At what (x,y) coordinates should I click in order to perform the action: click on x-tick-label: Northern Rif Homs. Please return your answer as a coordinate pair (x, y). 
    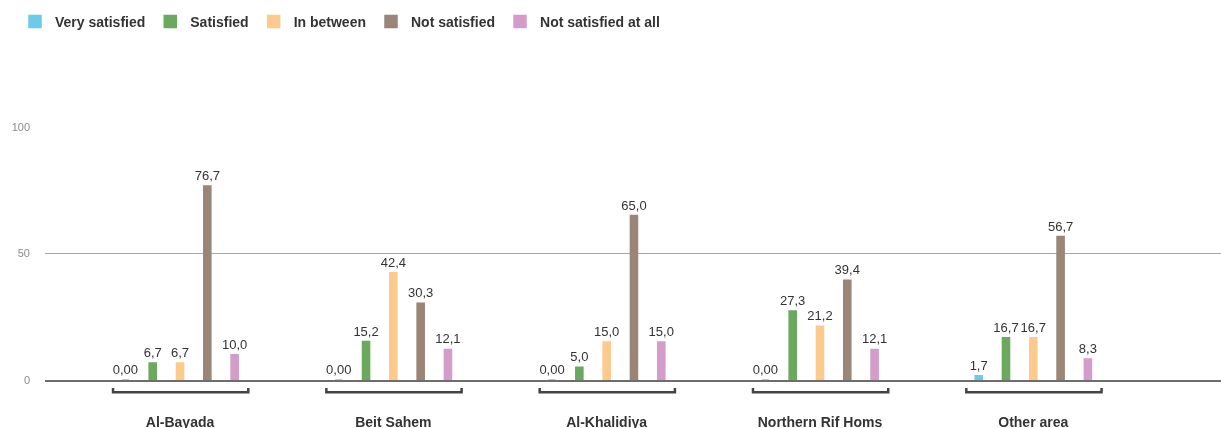
    Looking at the image, I should click on (820, 420).